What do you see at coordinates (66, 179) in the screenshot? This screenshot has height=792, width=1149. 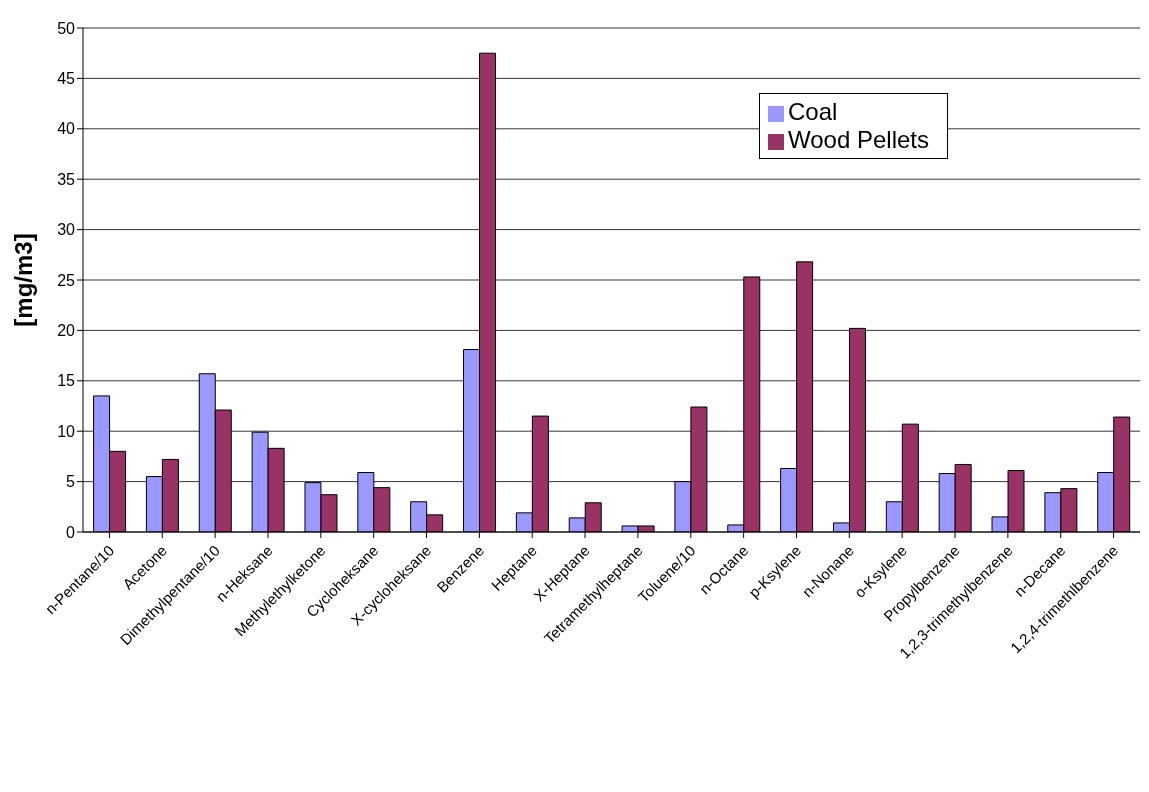 I see `y-tick-label: 35` at bounding box center [66, 179].